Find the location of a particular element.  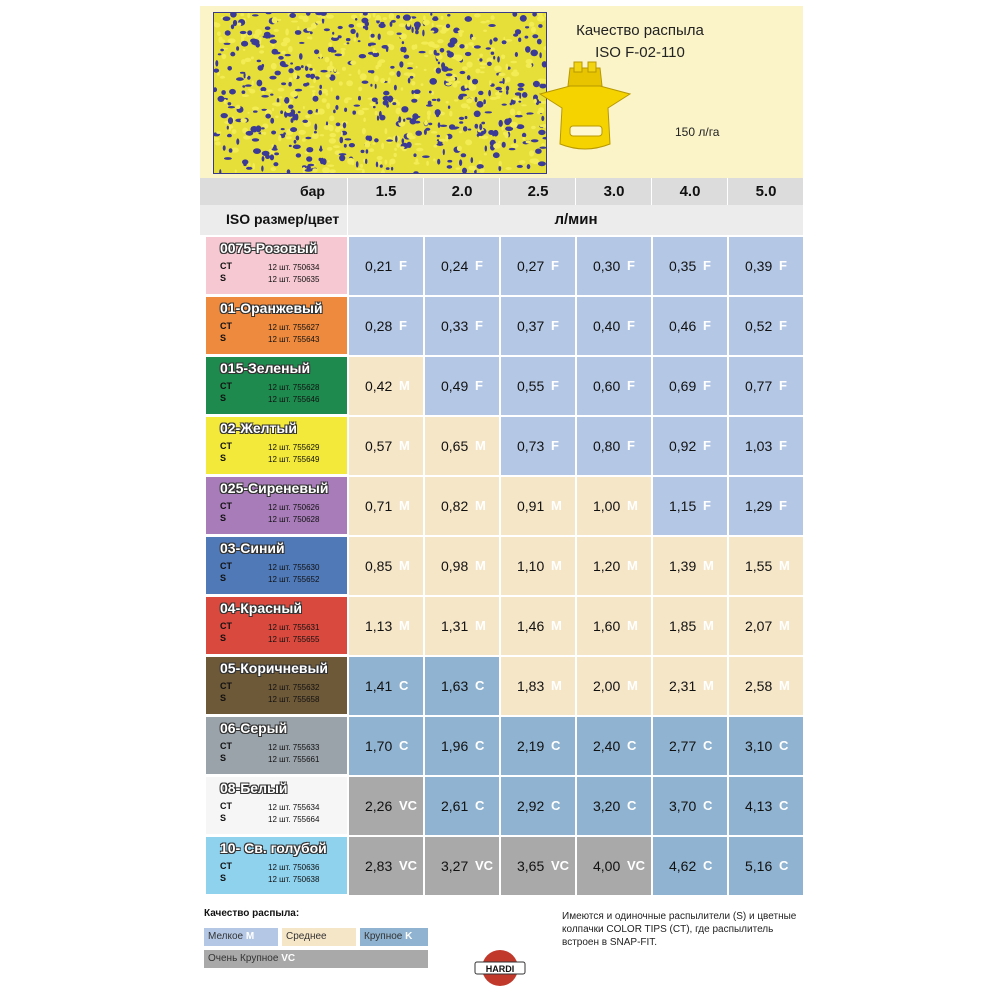

flow-rate-value: 1,20 is located at coordinates (607, 566).